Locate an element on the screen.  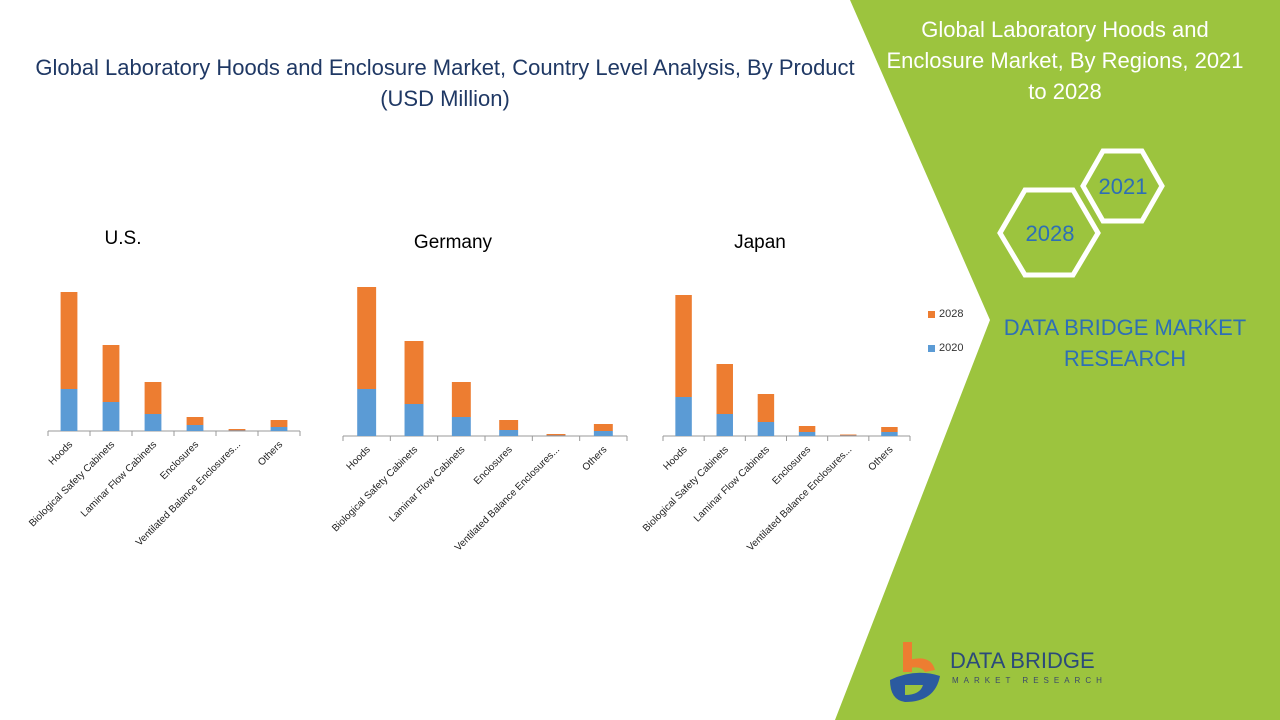
legend-label: 2020 is located at coordinates (951, 348).